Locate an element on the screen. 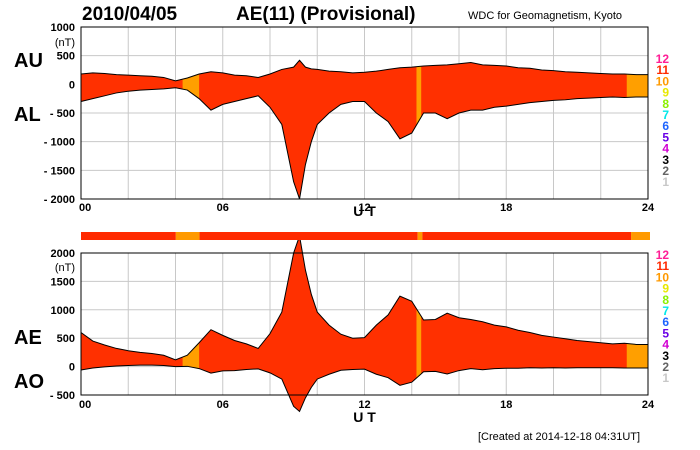 This screenshot has height=450, width=700. source-label: WDC for Geomagnetism, Kyoto is located at coordinates (545, 16).